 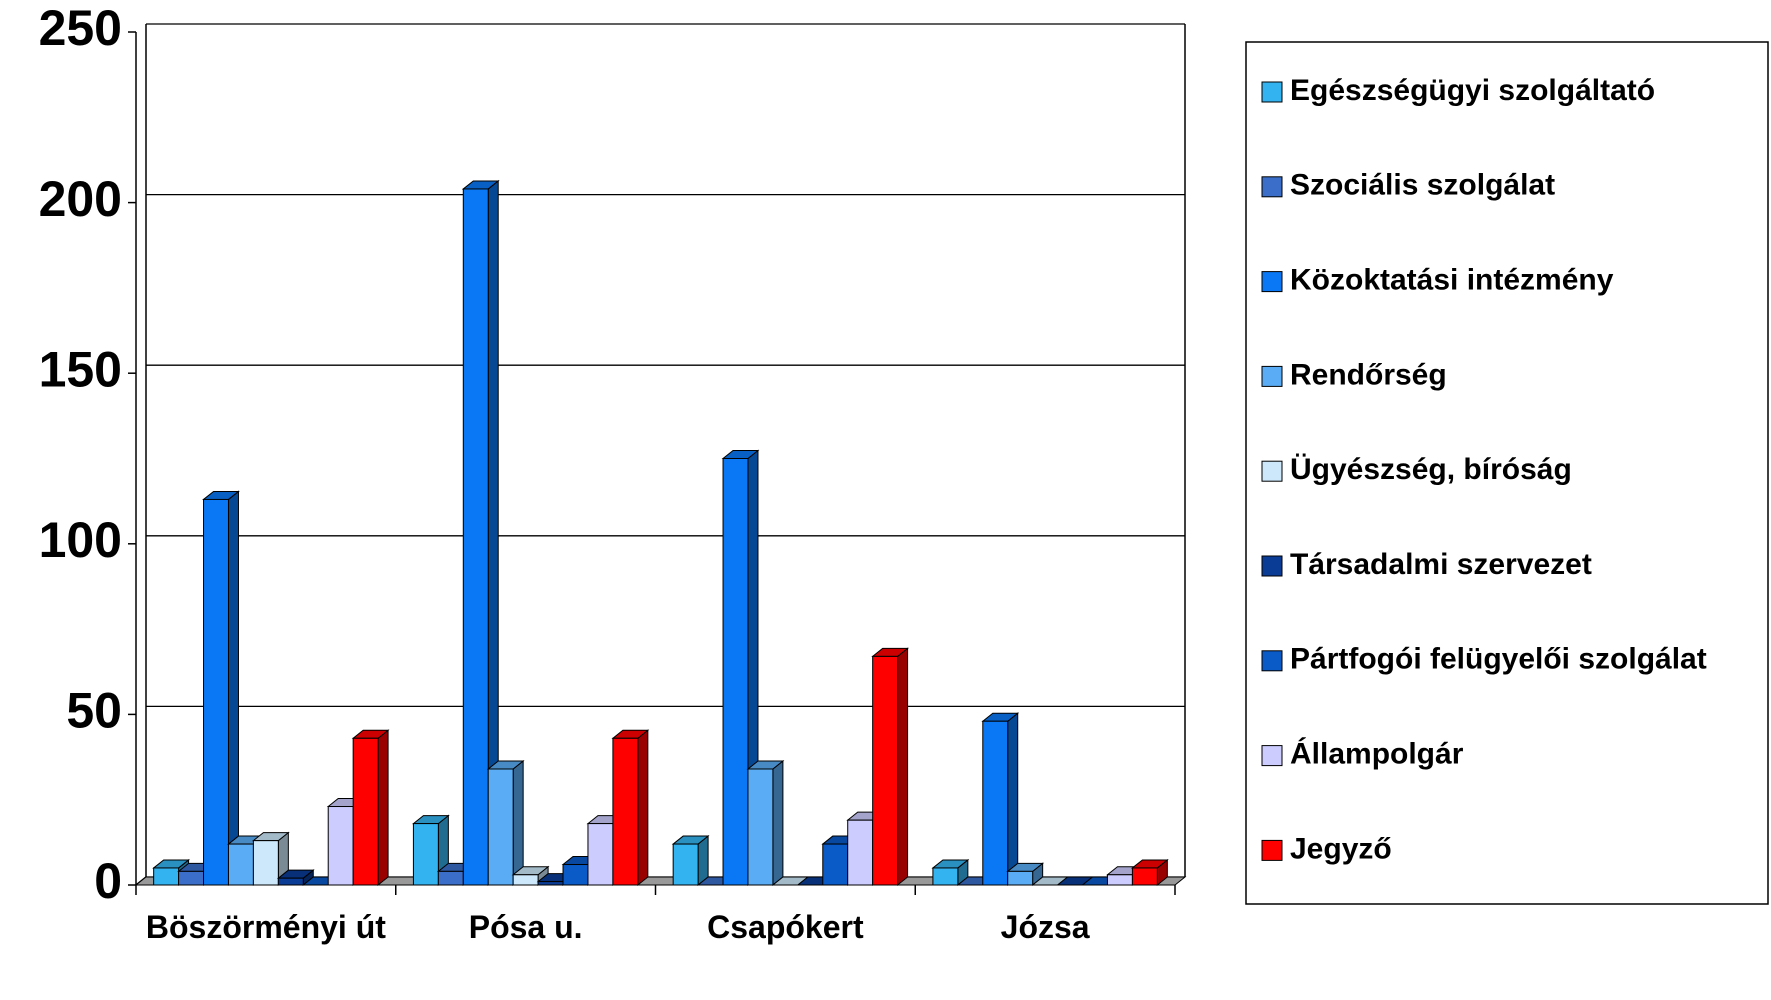 I want to click on axis-wall, so click(x=141, y=455).